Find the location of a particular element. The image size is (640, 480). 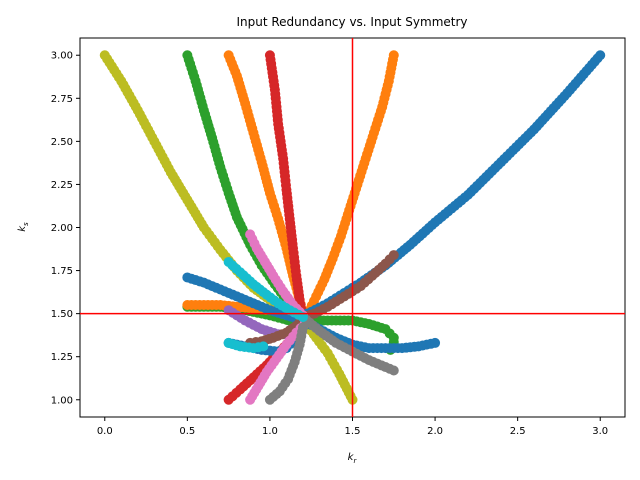

x-tick-label: 0.0 is located at coordinates (105, 431).